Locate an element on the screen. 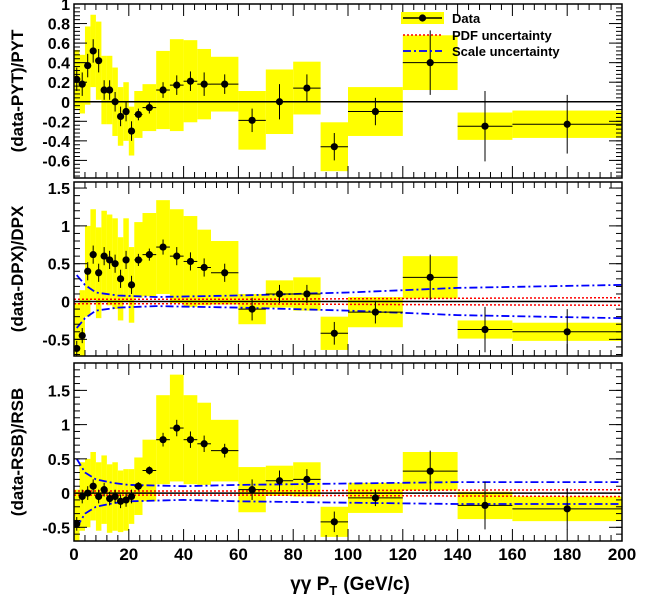  x-tick-label: 0 is located at coordinates (73, 554).